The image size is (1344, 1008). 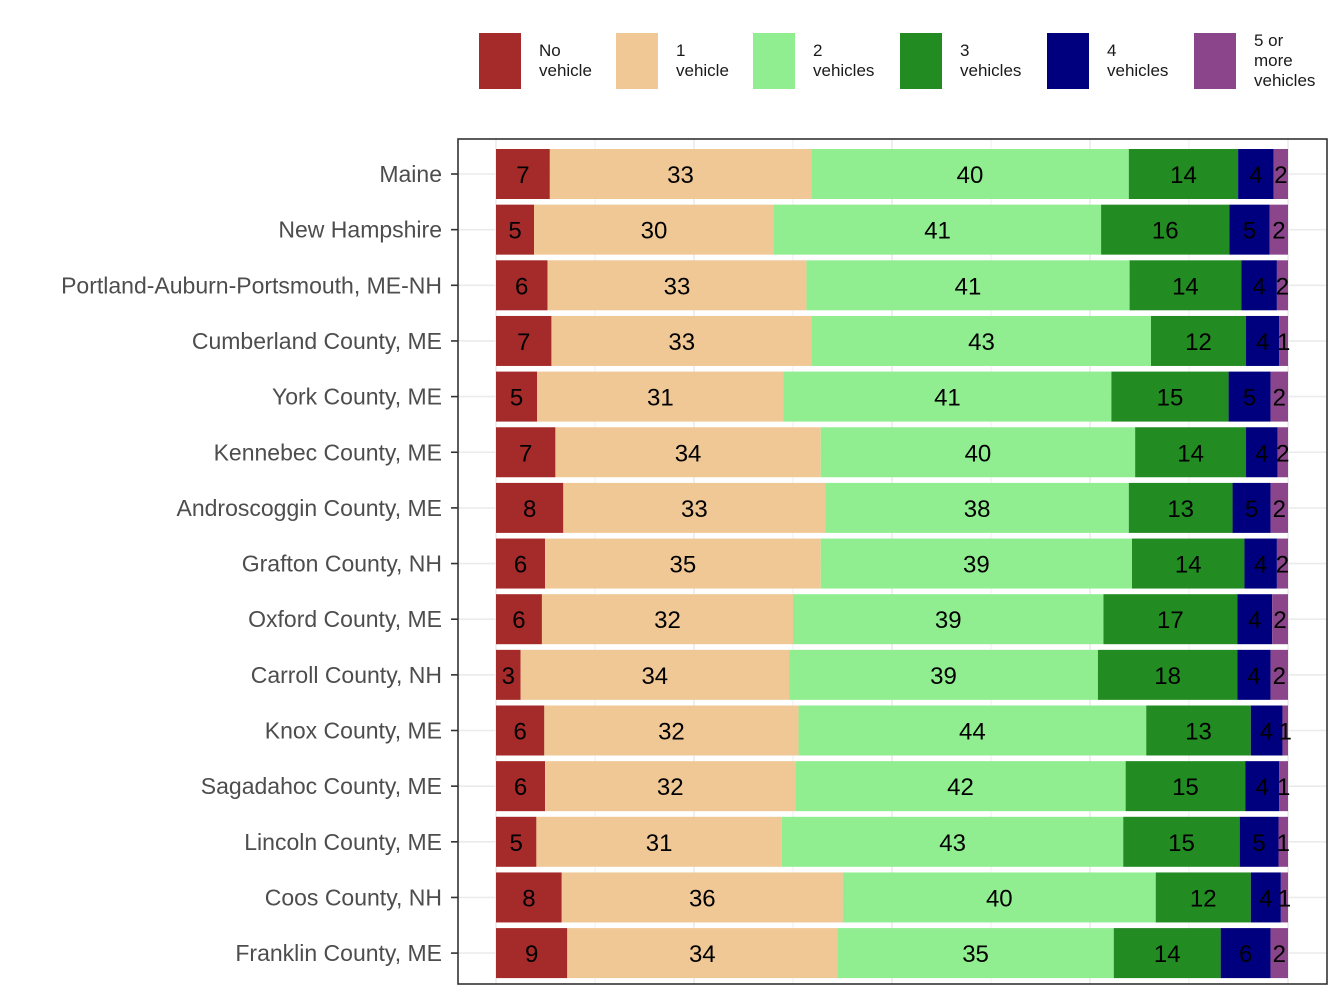 I want to click on legend-label: 1 vehicle, so click(x=702, y=60).